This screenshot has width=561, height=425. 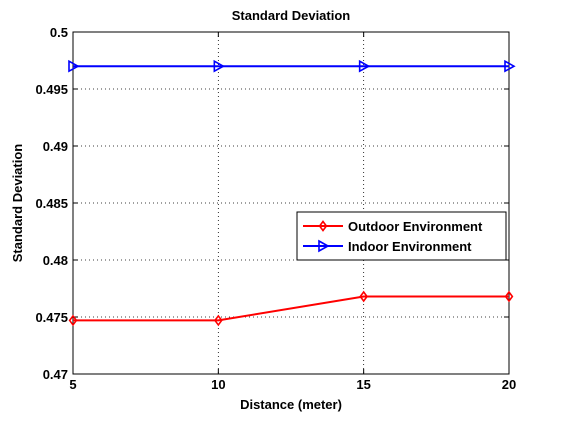 I want to click on legend-item: Outdoor Environment, so click(x=393, y=226).